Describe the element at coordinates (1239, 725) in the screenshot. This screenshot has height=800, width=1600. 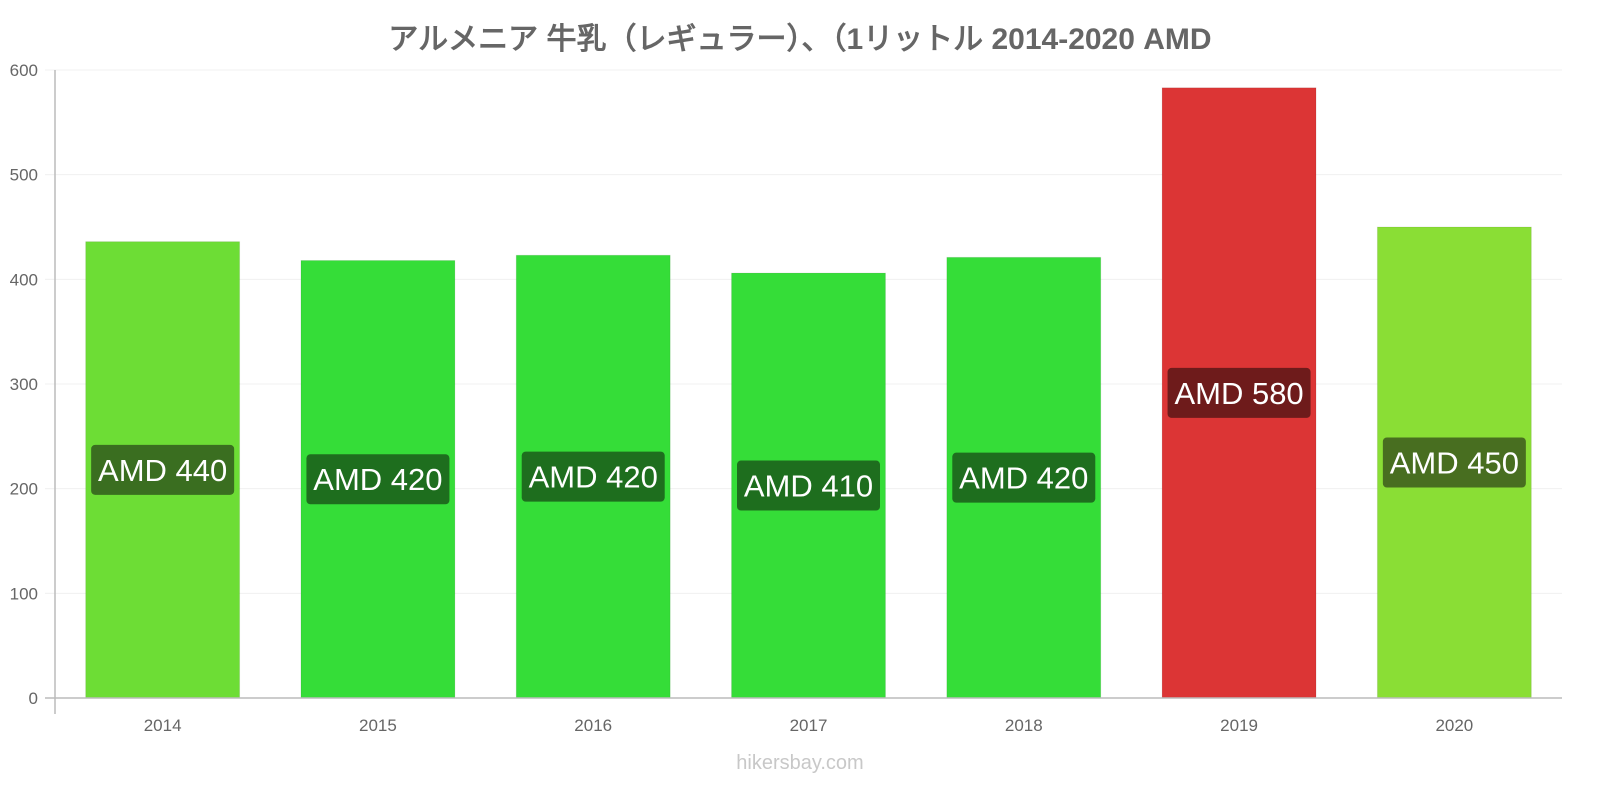
I see `x-tick-label: 2019` at that location.